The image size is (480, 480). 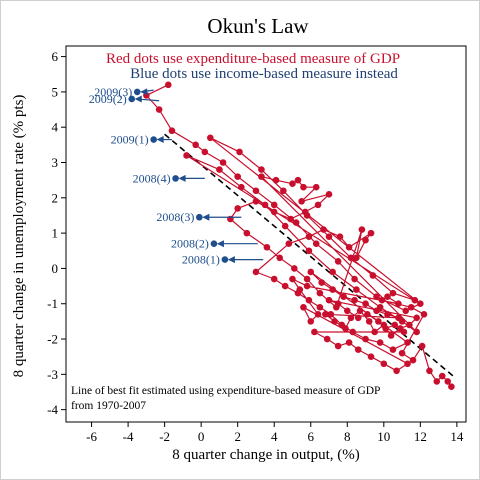 I want to click on y-tick-label: -3, so click(x=52, y=374).